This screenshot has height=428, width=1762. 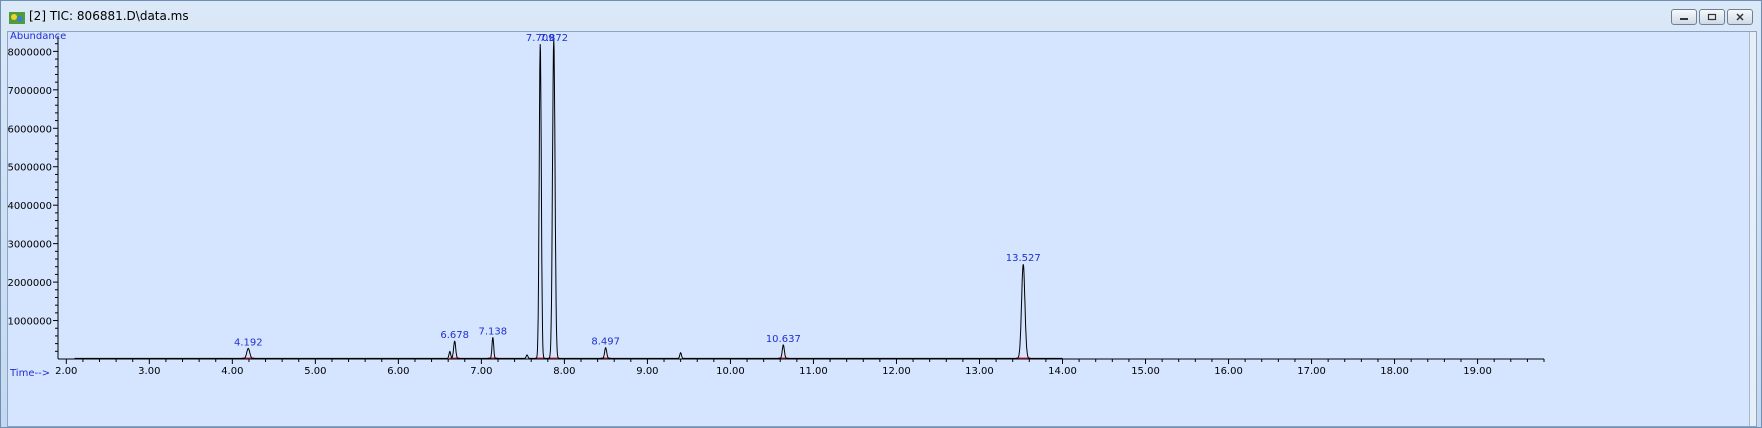 What do you see at coordinates (553, 38) in the screenshot?
I see `peak-label: 7.872` at bounding box center [553, 38].